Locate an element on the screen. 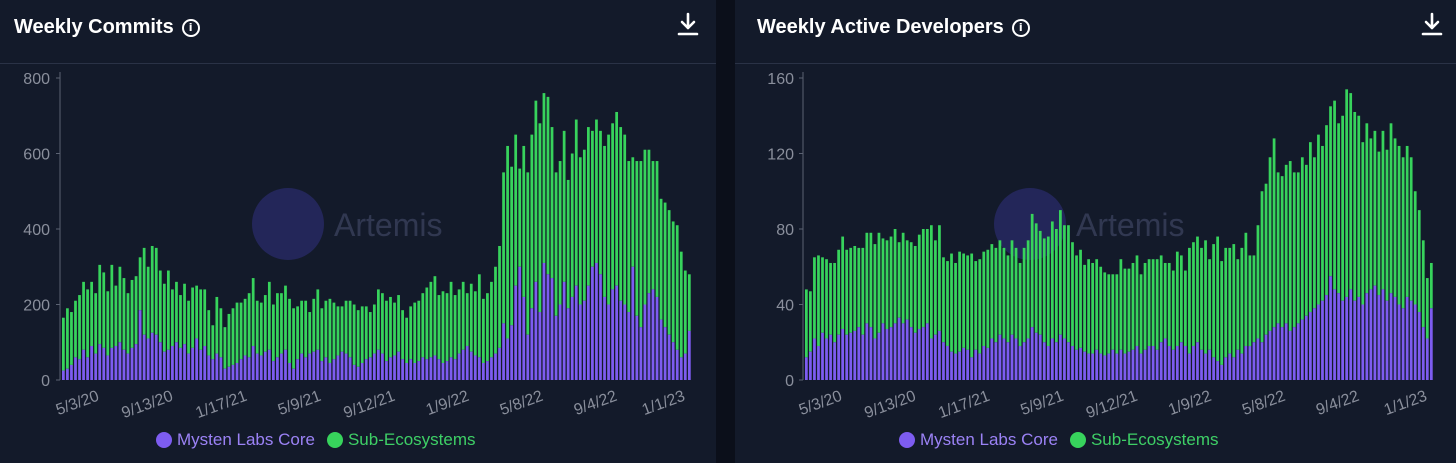 Image resolution: width=1456 pixels, height=463 pixels. y-tick-label: 0 is located at coordinates (789, 381).